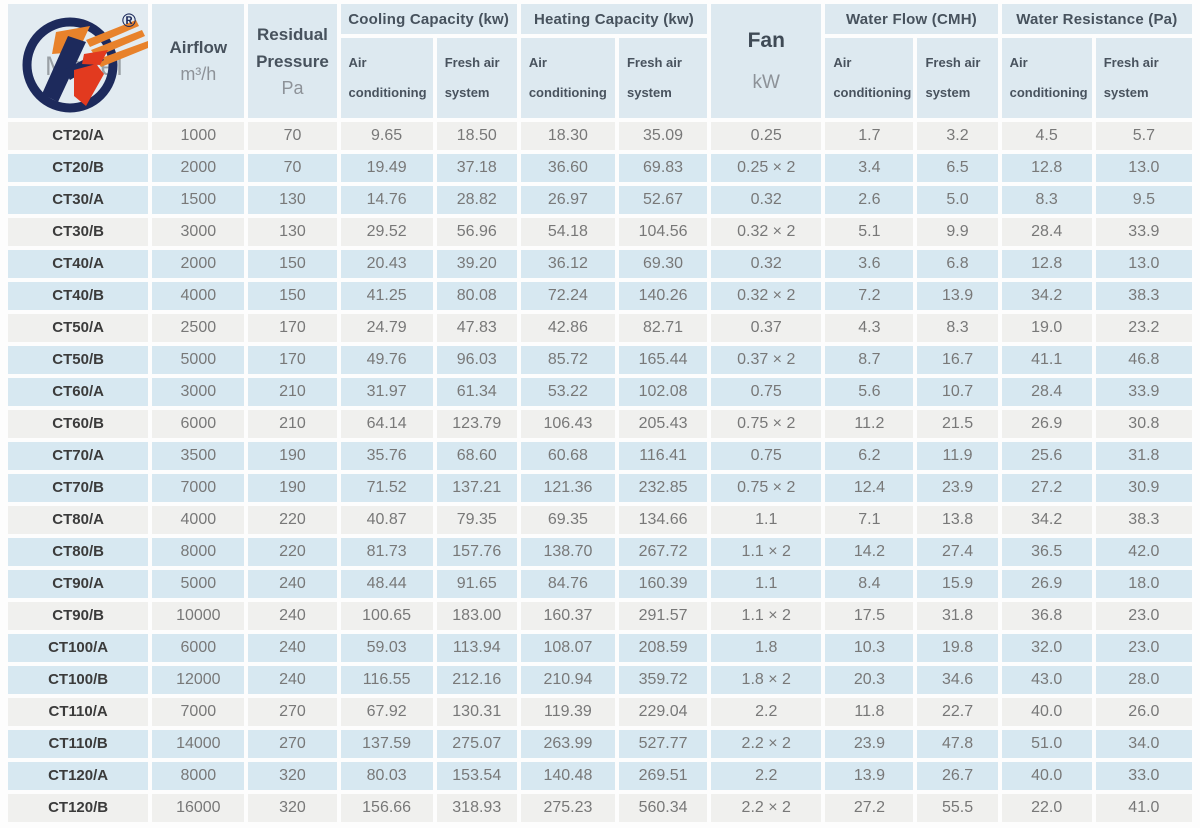  Describe the element at coordinates (476, 392) in the screenshot. I see `value-cell: 61.34` at that location.